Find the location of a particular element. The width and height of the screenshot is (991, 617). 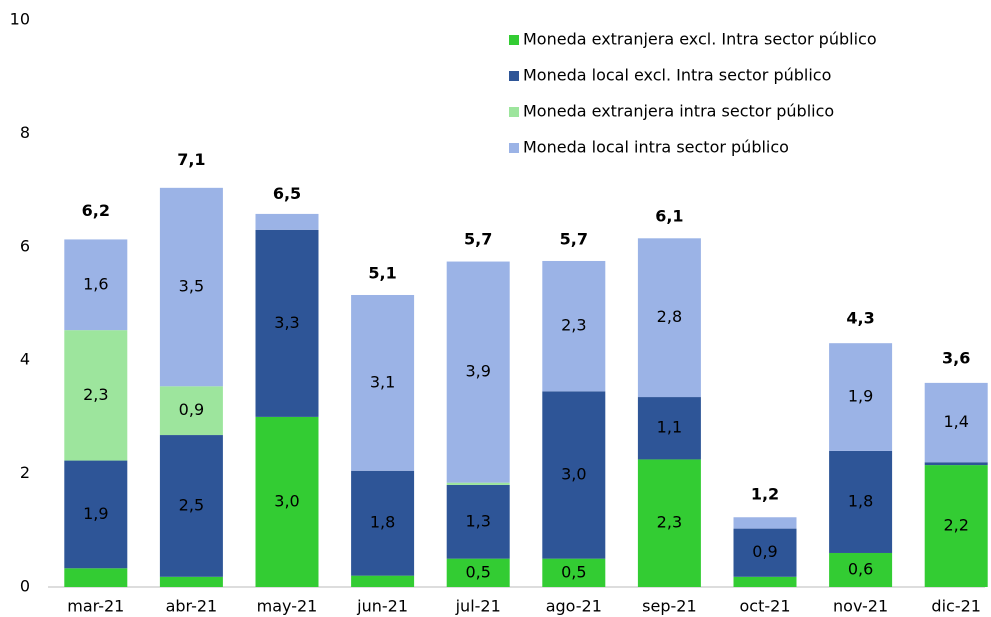

y-tick-label: 0 is located at coordinates (25, 586).